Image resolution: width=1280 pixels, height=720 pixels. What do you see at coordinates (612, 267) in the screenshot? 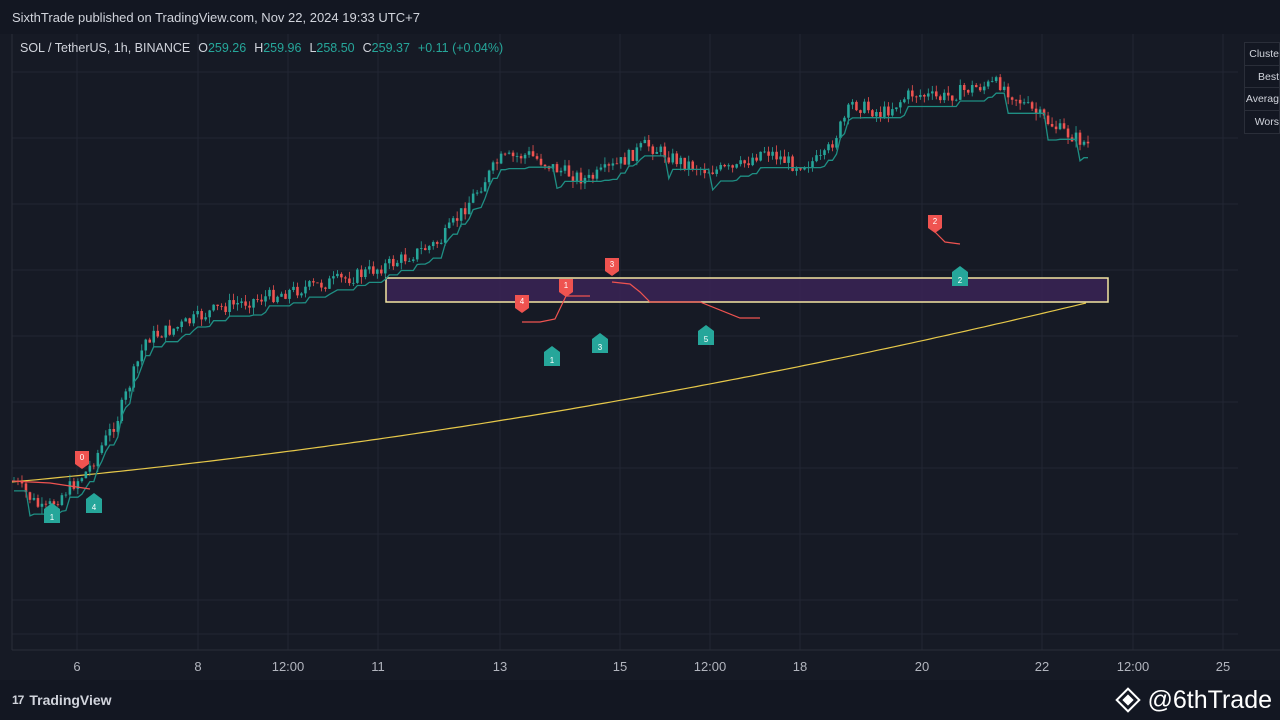
I see `sell-signal-marker: 3` at bounding box center [612, 267].